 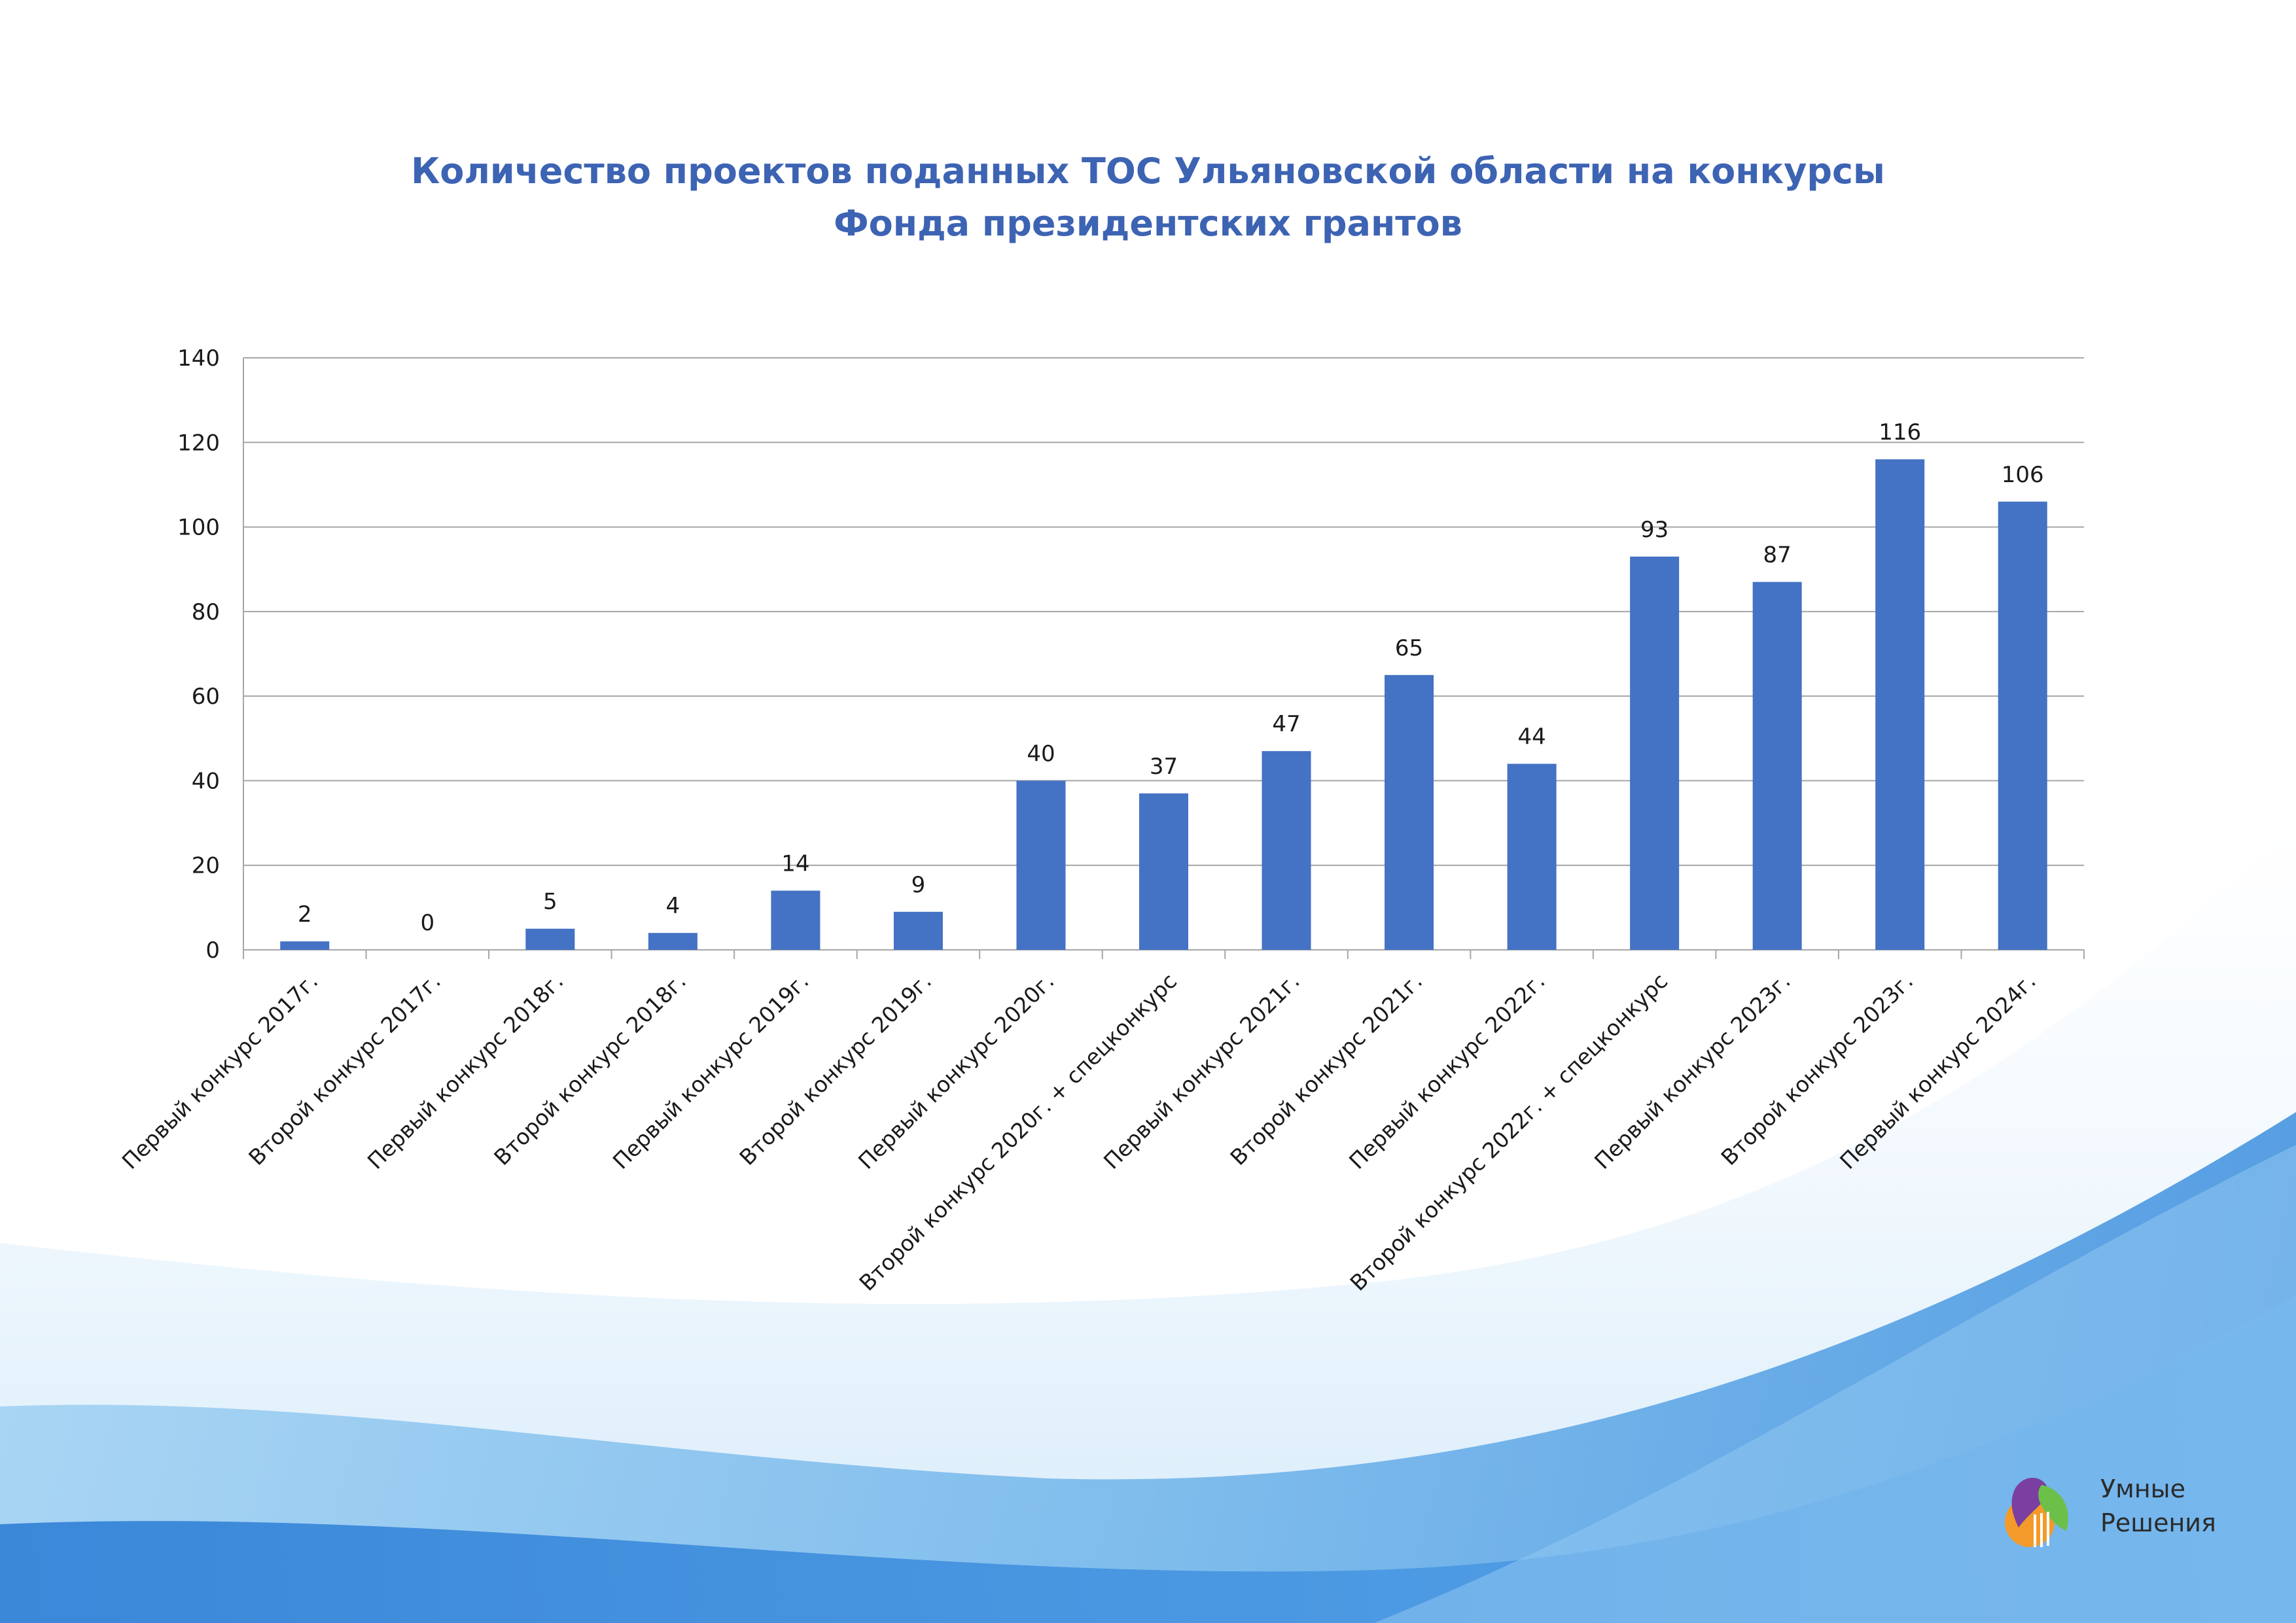 What do you see at coordinates (199, 443) in the screenshot?
I see `y-tick-label: 120` at bounding box center [199, 443].